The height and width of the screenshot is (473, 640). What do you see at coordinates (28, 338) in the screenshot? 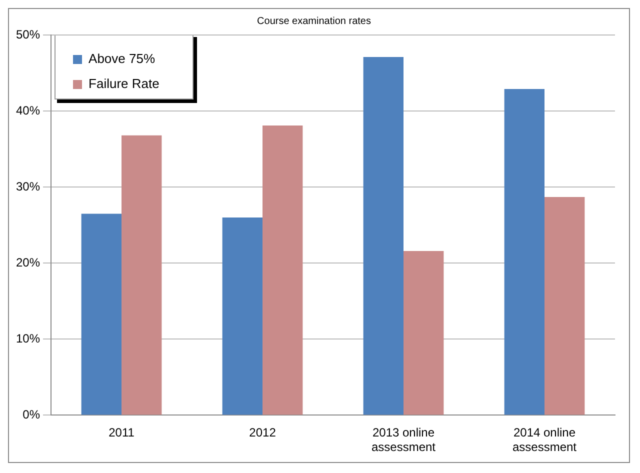
I see `y-tick-label: 10%` at bounding box center [28, 338].